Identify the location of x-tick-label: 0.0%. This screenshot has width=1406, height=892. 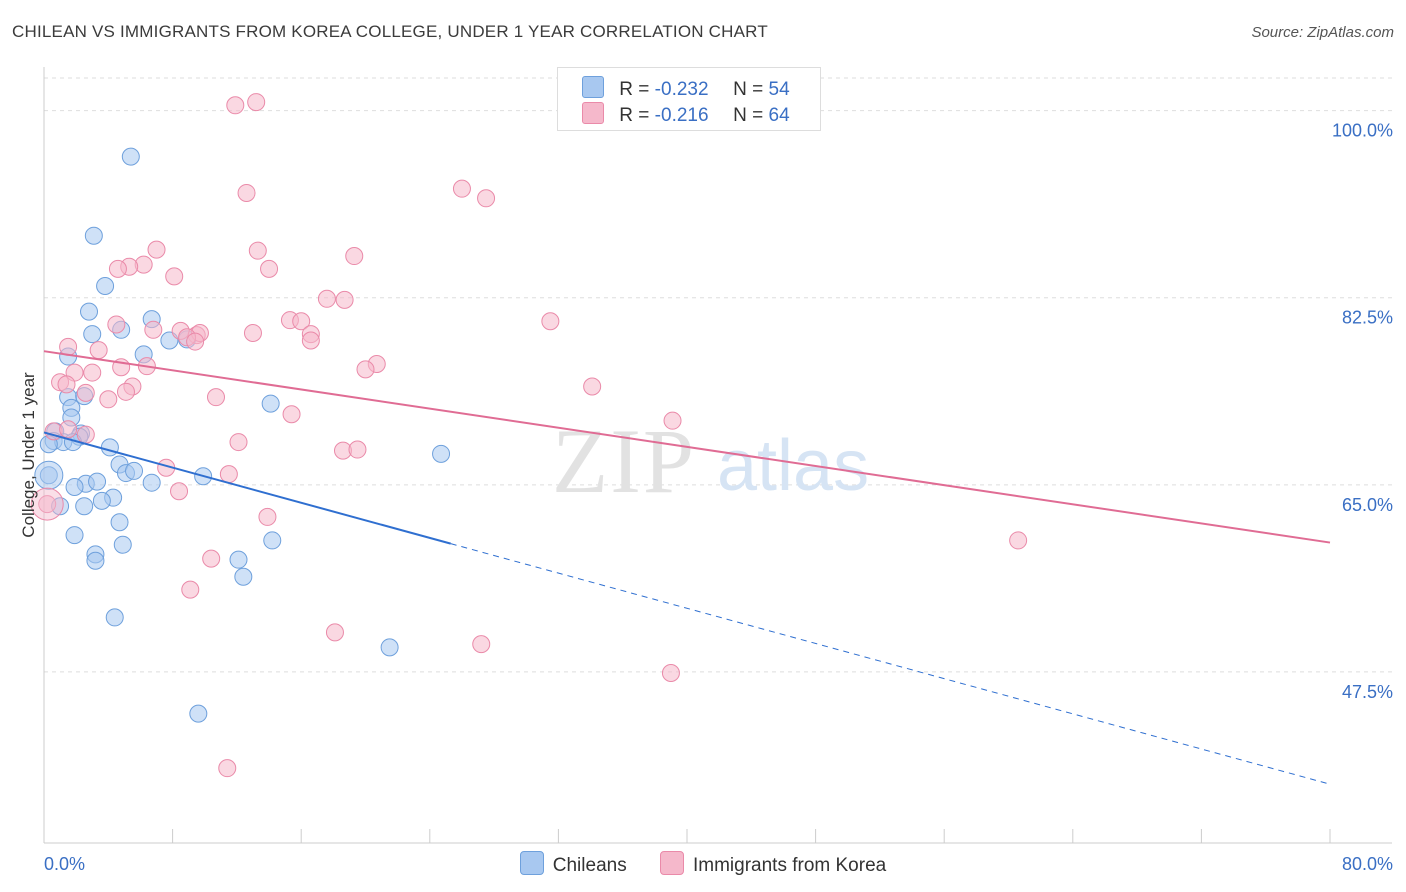
(64, 864).